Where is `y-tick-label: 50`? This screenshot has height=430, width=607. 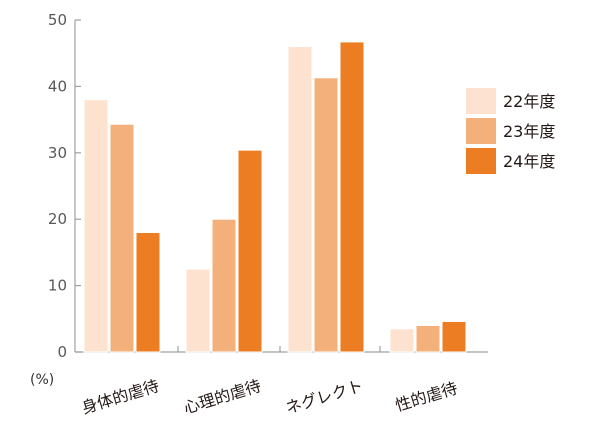 y-tick-label: 50 is located at coordinates (57, 20).